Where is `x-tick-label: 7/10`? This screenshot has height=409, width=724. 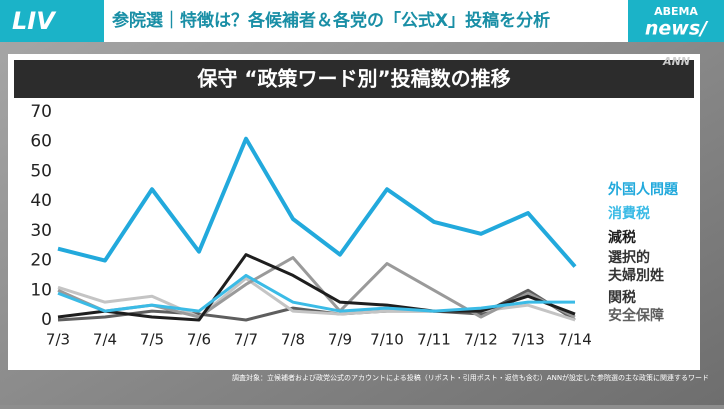 x-tick-label: 7/10 is located at coordinates (387, 340).